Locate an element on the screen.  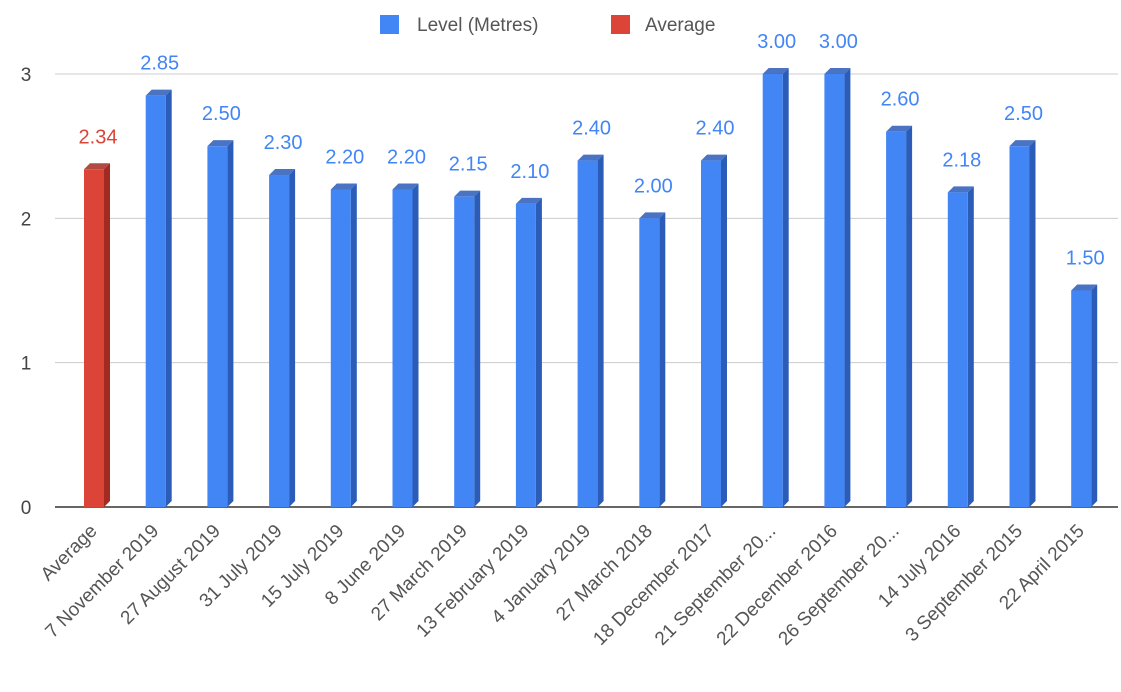
data-label: 2.60 is located at coordinates (900, 100).